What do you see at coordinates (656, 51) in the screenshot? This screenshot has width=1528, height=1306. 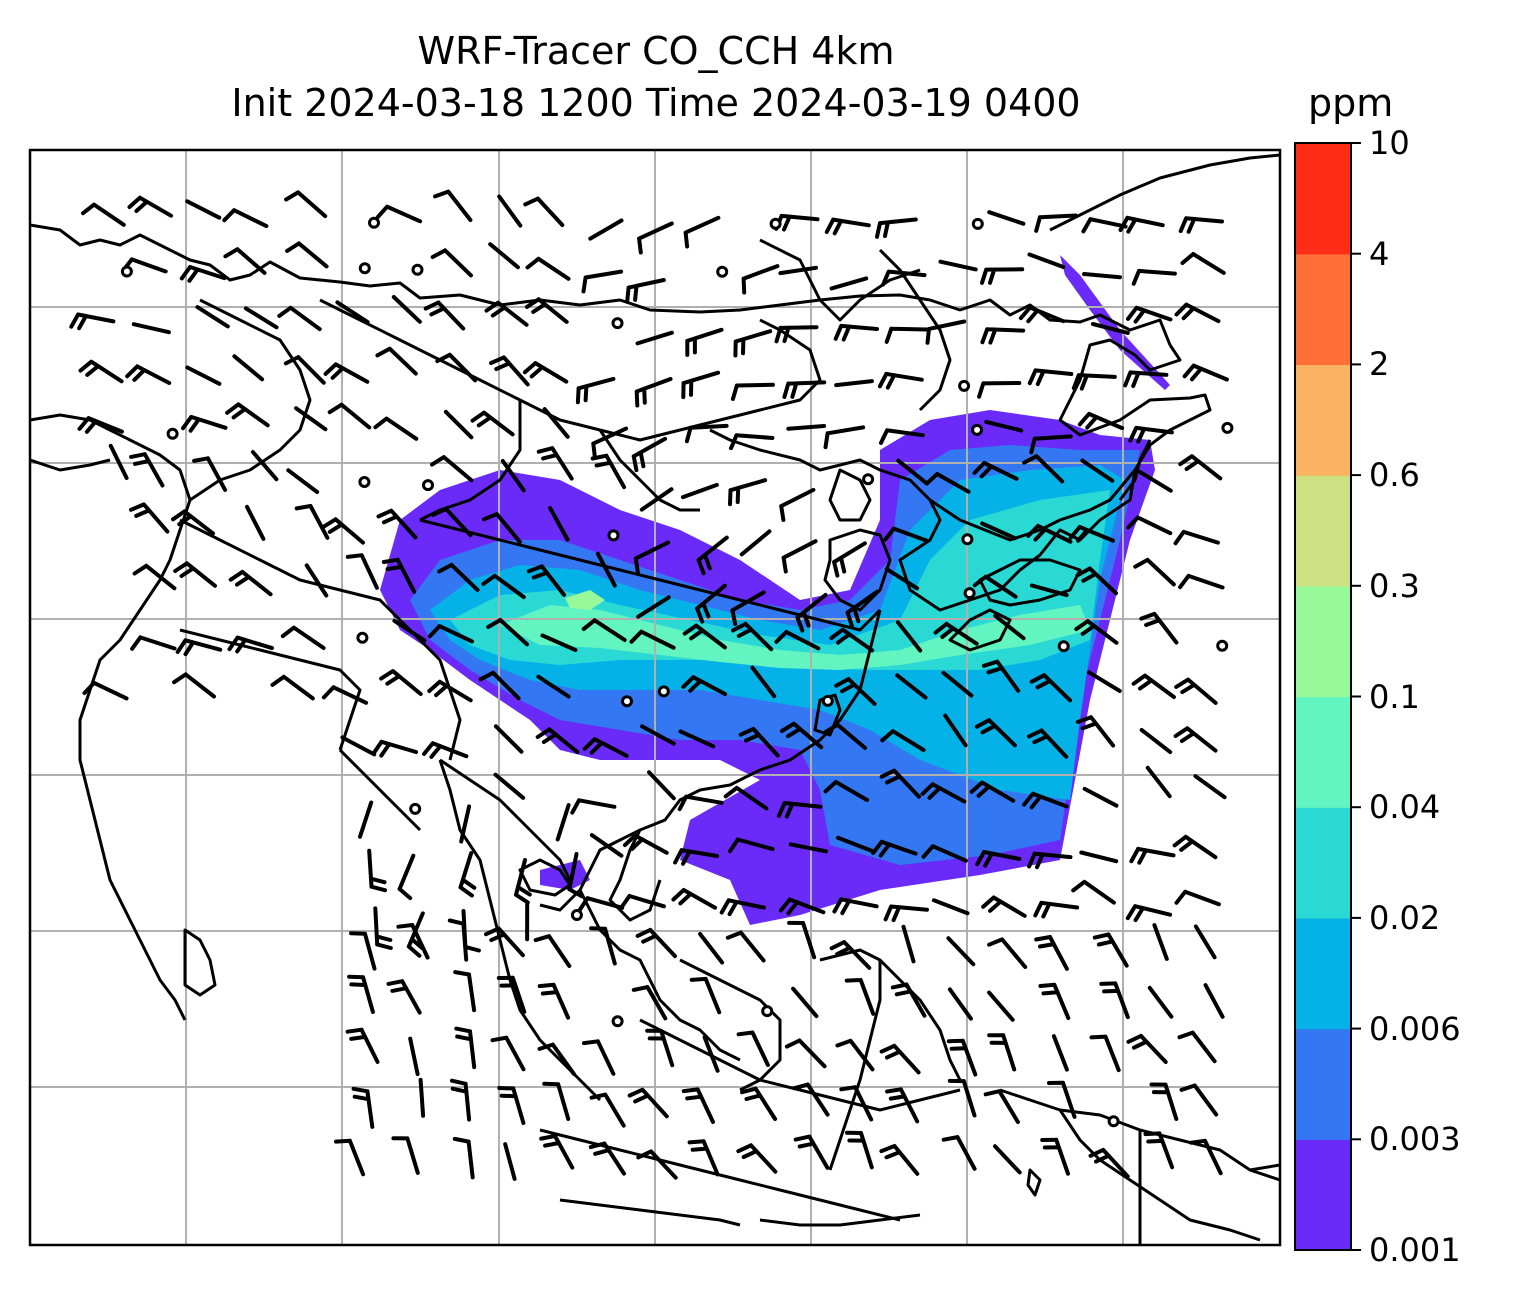 I see `map-title-line-1: WRF-Tracer CO_CCH 4km` at bounding box center [656, 51].